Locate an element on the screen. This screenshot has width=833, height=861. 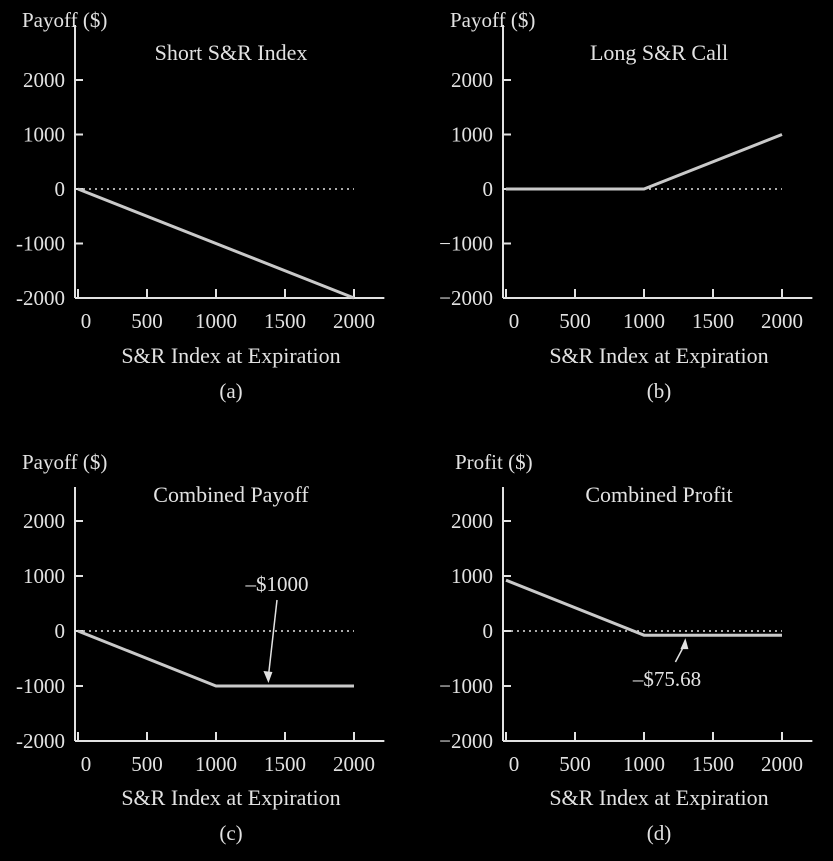
panel-d-annotation-label: –$75.68 is located at coordinates (666, 679).